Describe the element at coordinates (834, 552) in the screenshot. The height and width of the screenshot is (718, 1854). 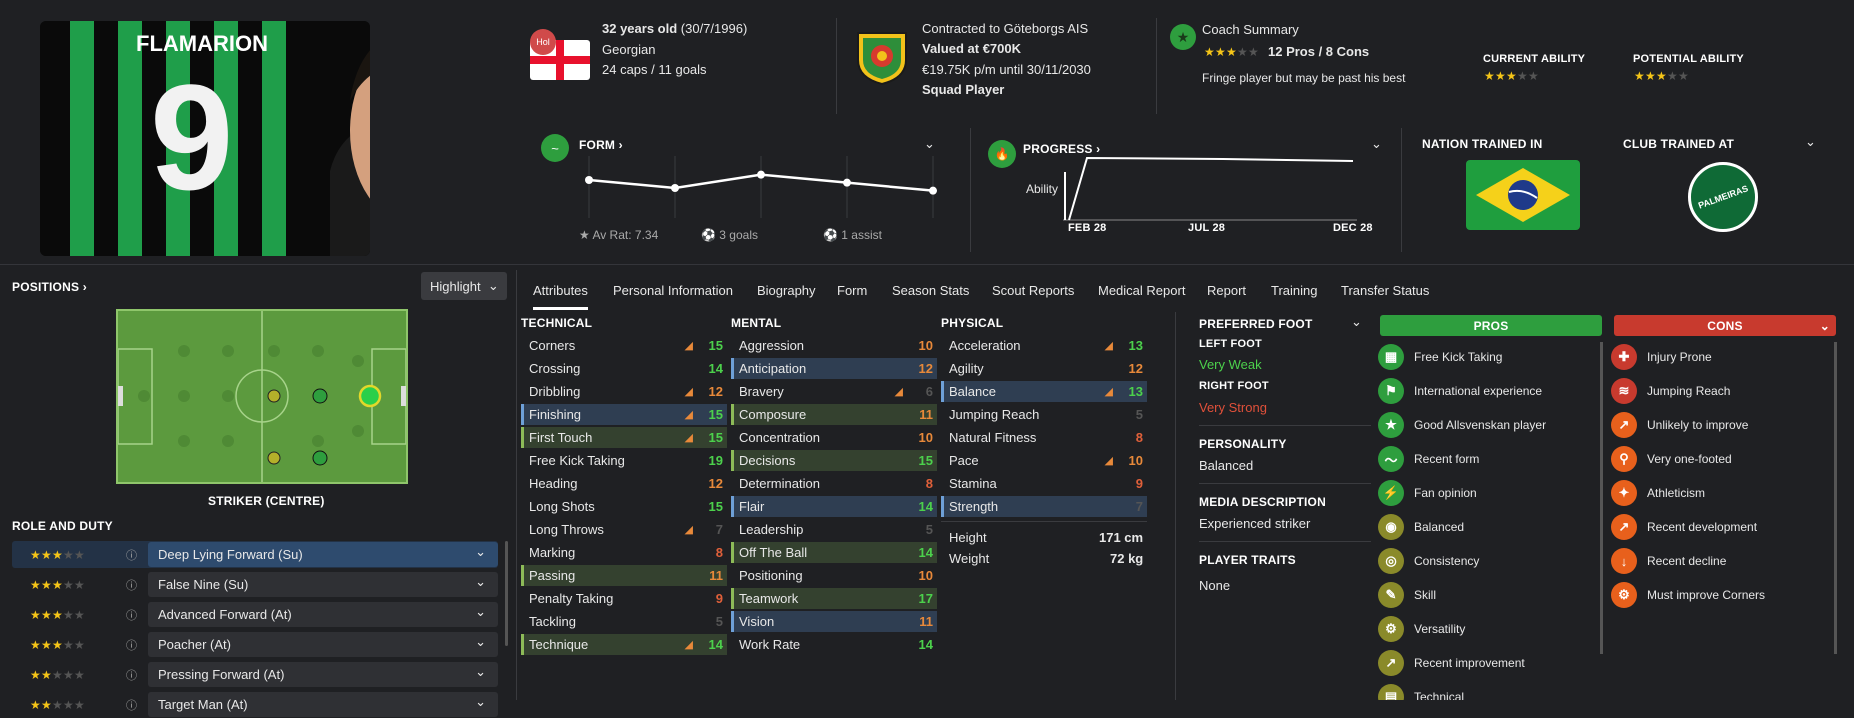
I see `attribute-row: Off The Ball 14` at that location.